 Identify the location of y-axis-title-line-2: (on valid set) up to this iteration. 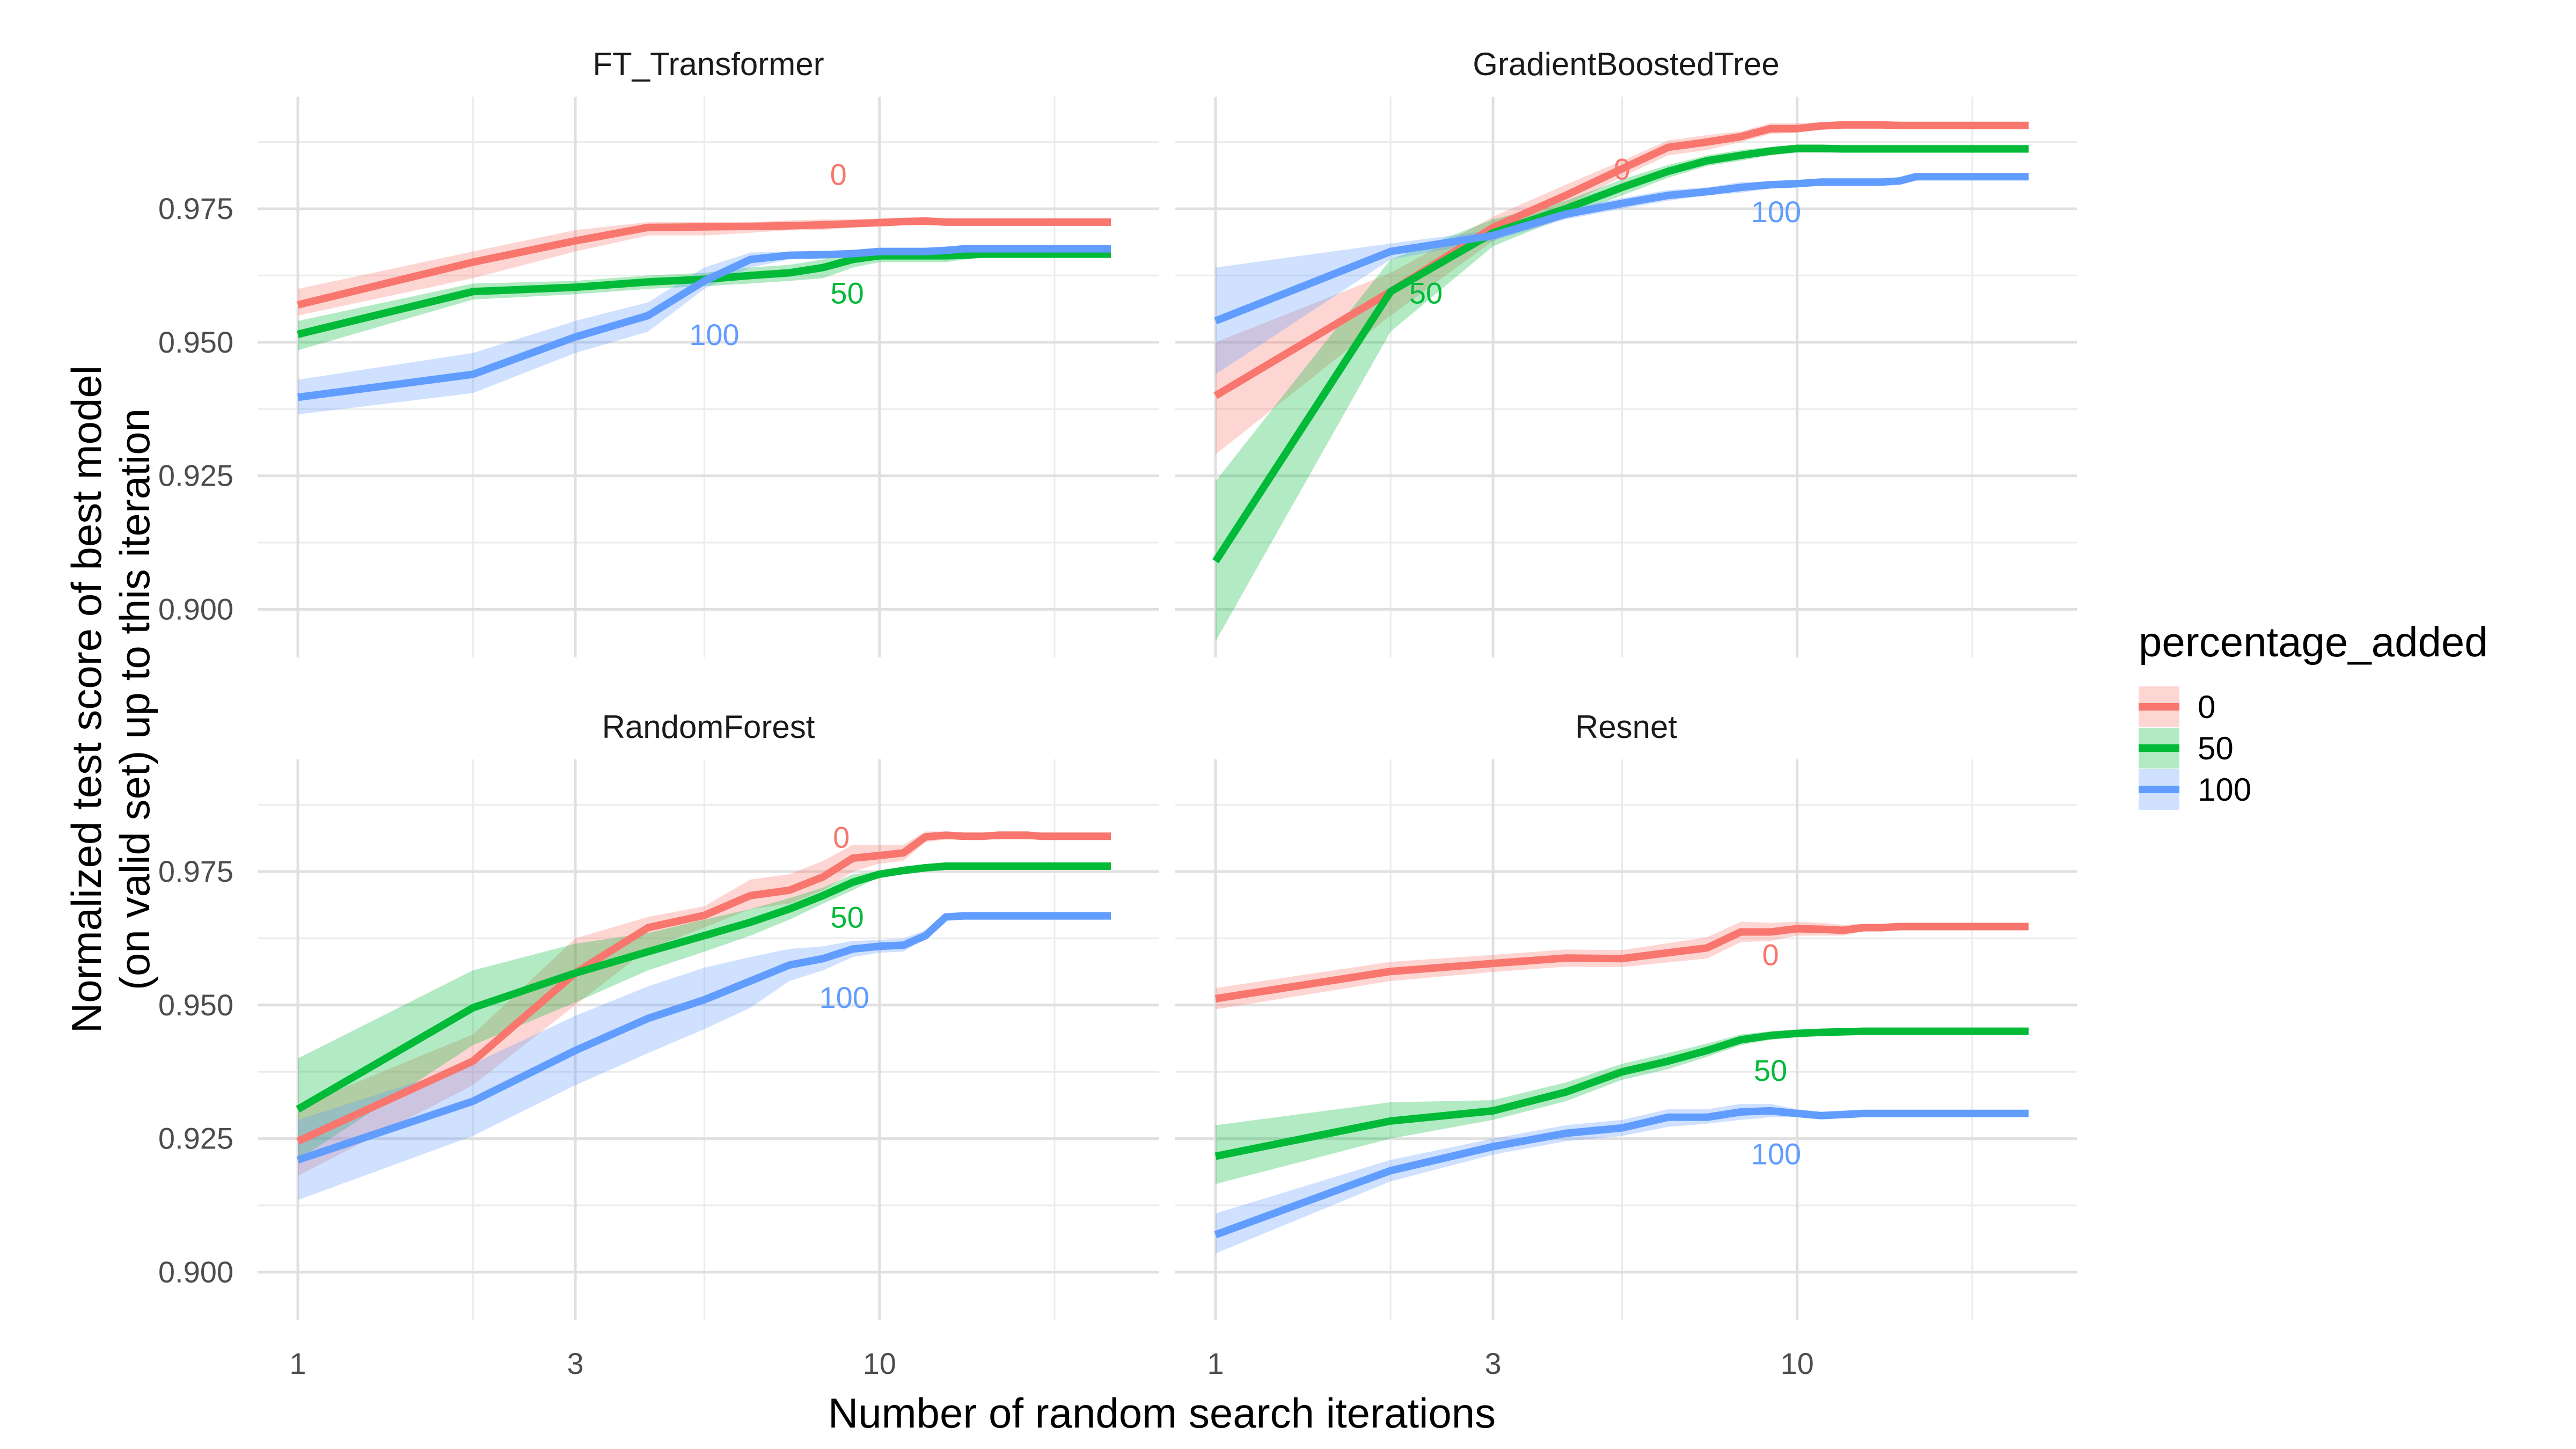
(134, 699).